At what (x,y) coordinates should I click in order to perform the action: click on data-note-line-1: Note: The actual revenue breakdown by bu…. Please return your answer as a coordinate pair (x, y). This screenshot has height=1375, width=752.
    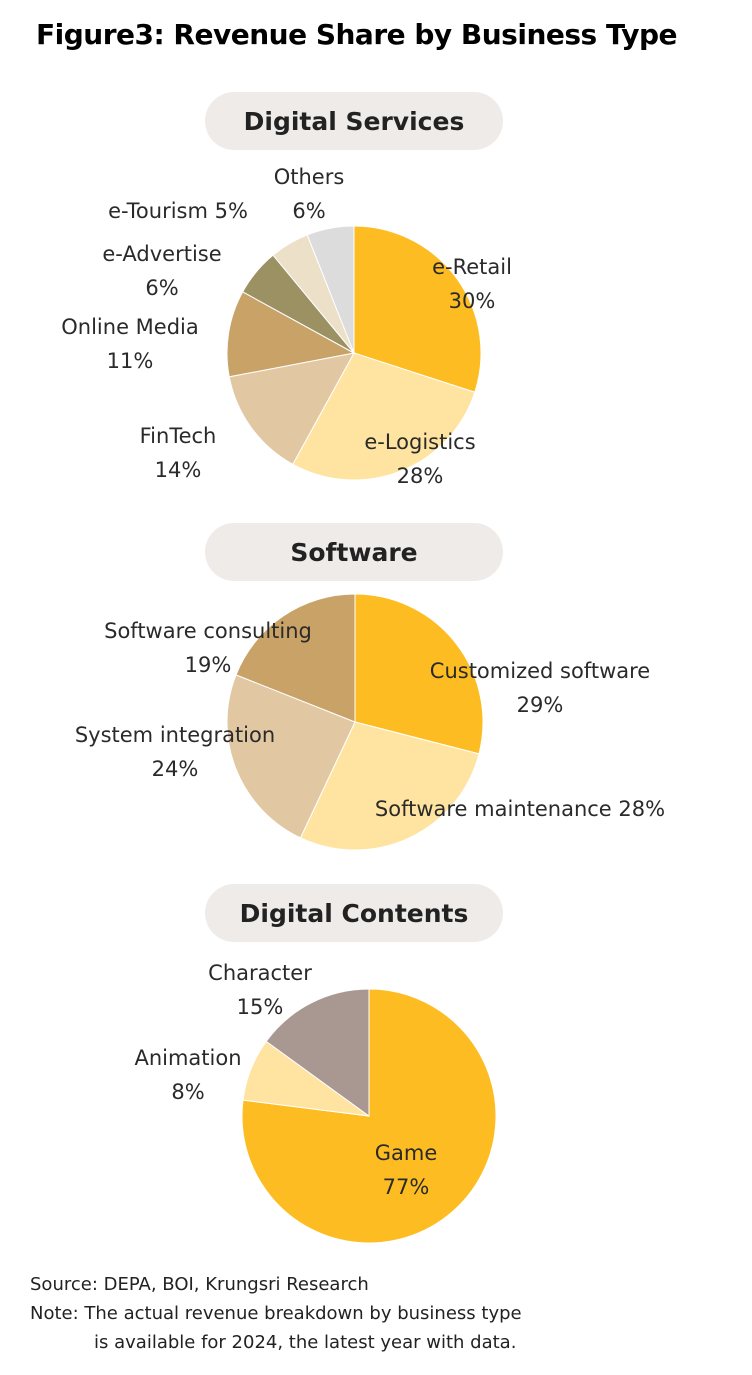
    Looking at the image, I should click on (276, 1313).